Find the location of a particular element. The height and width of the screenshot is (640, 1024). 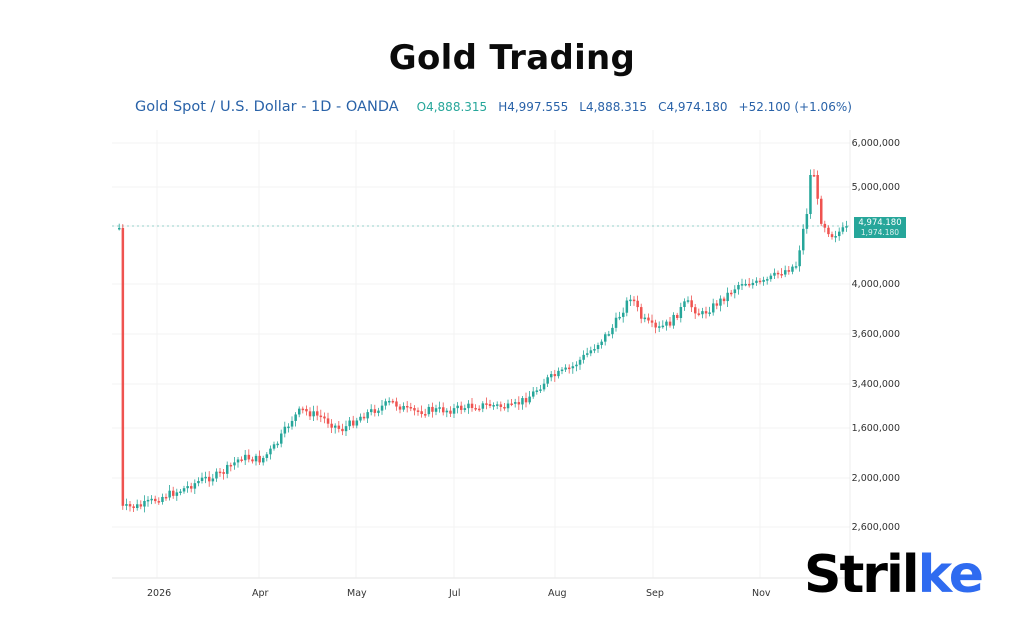

logo-text: Stril is located at coordinates (862, 575).